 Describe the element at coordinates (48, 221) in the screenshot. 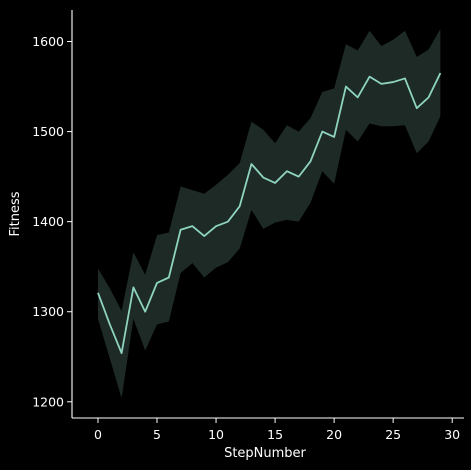

I see `y-tick-label: 1400` at that location.